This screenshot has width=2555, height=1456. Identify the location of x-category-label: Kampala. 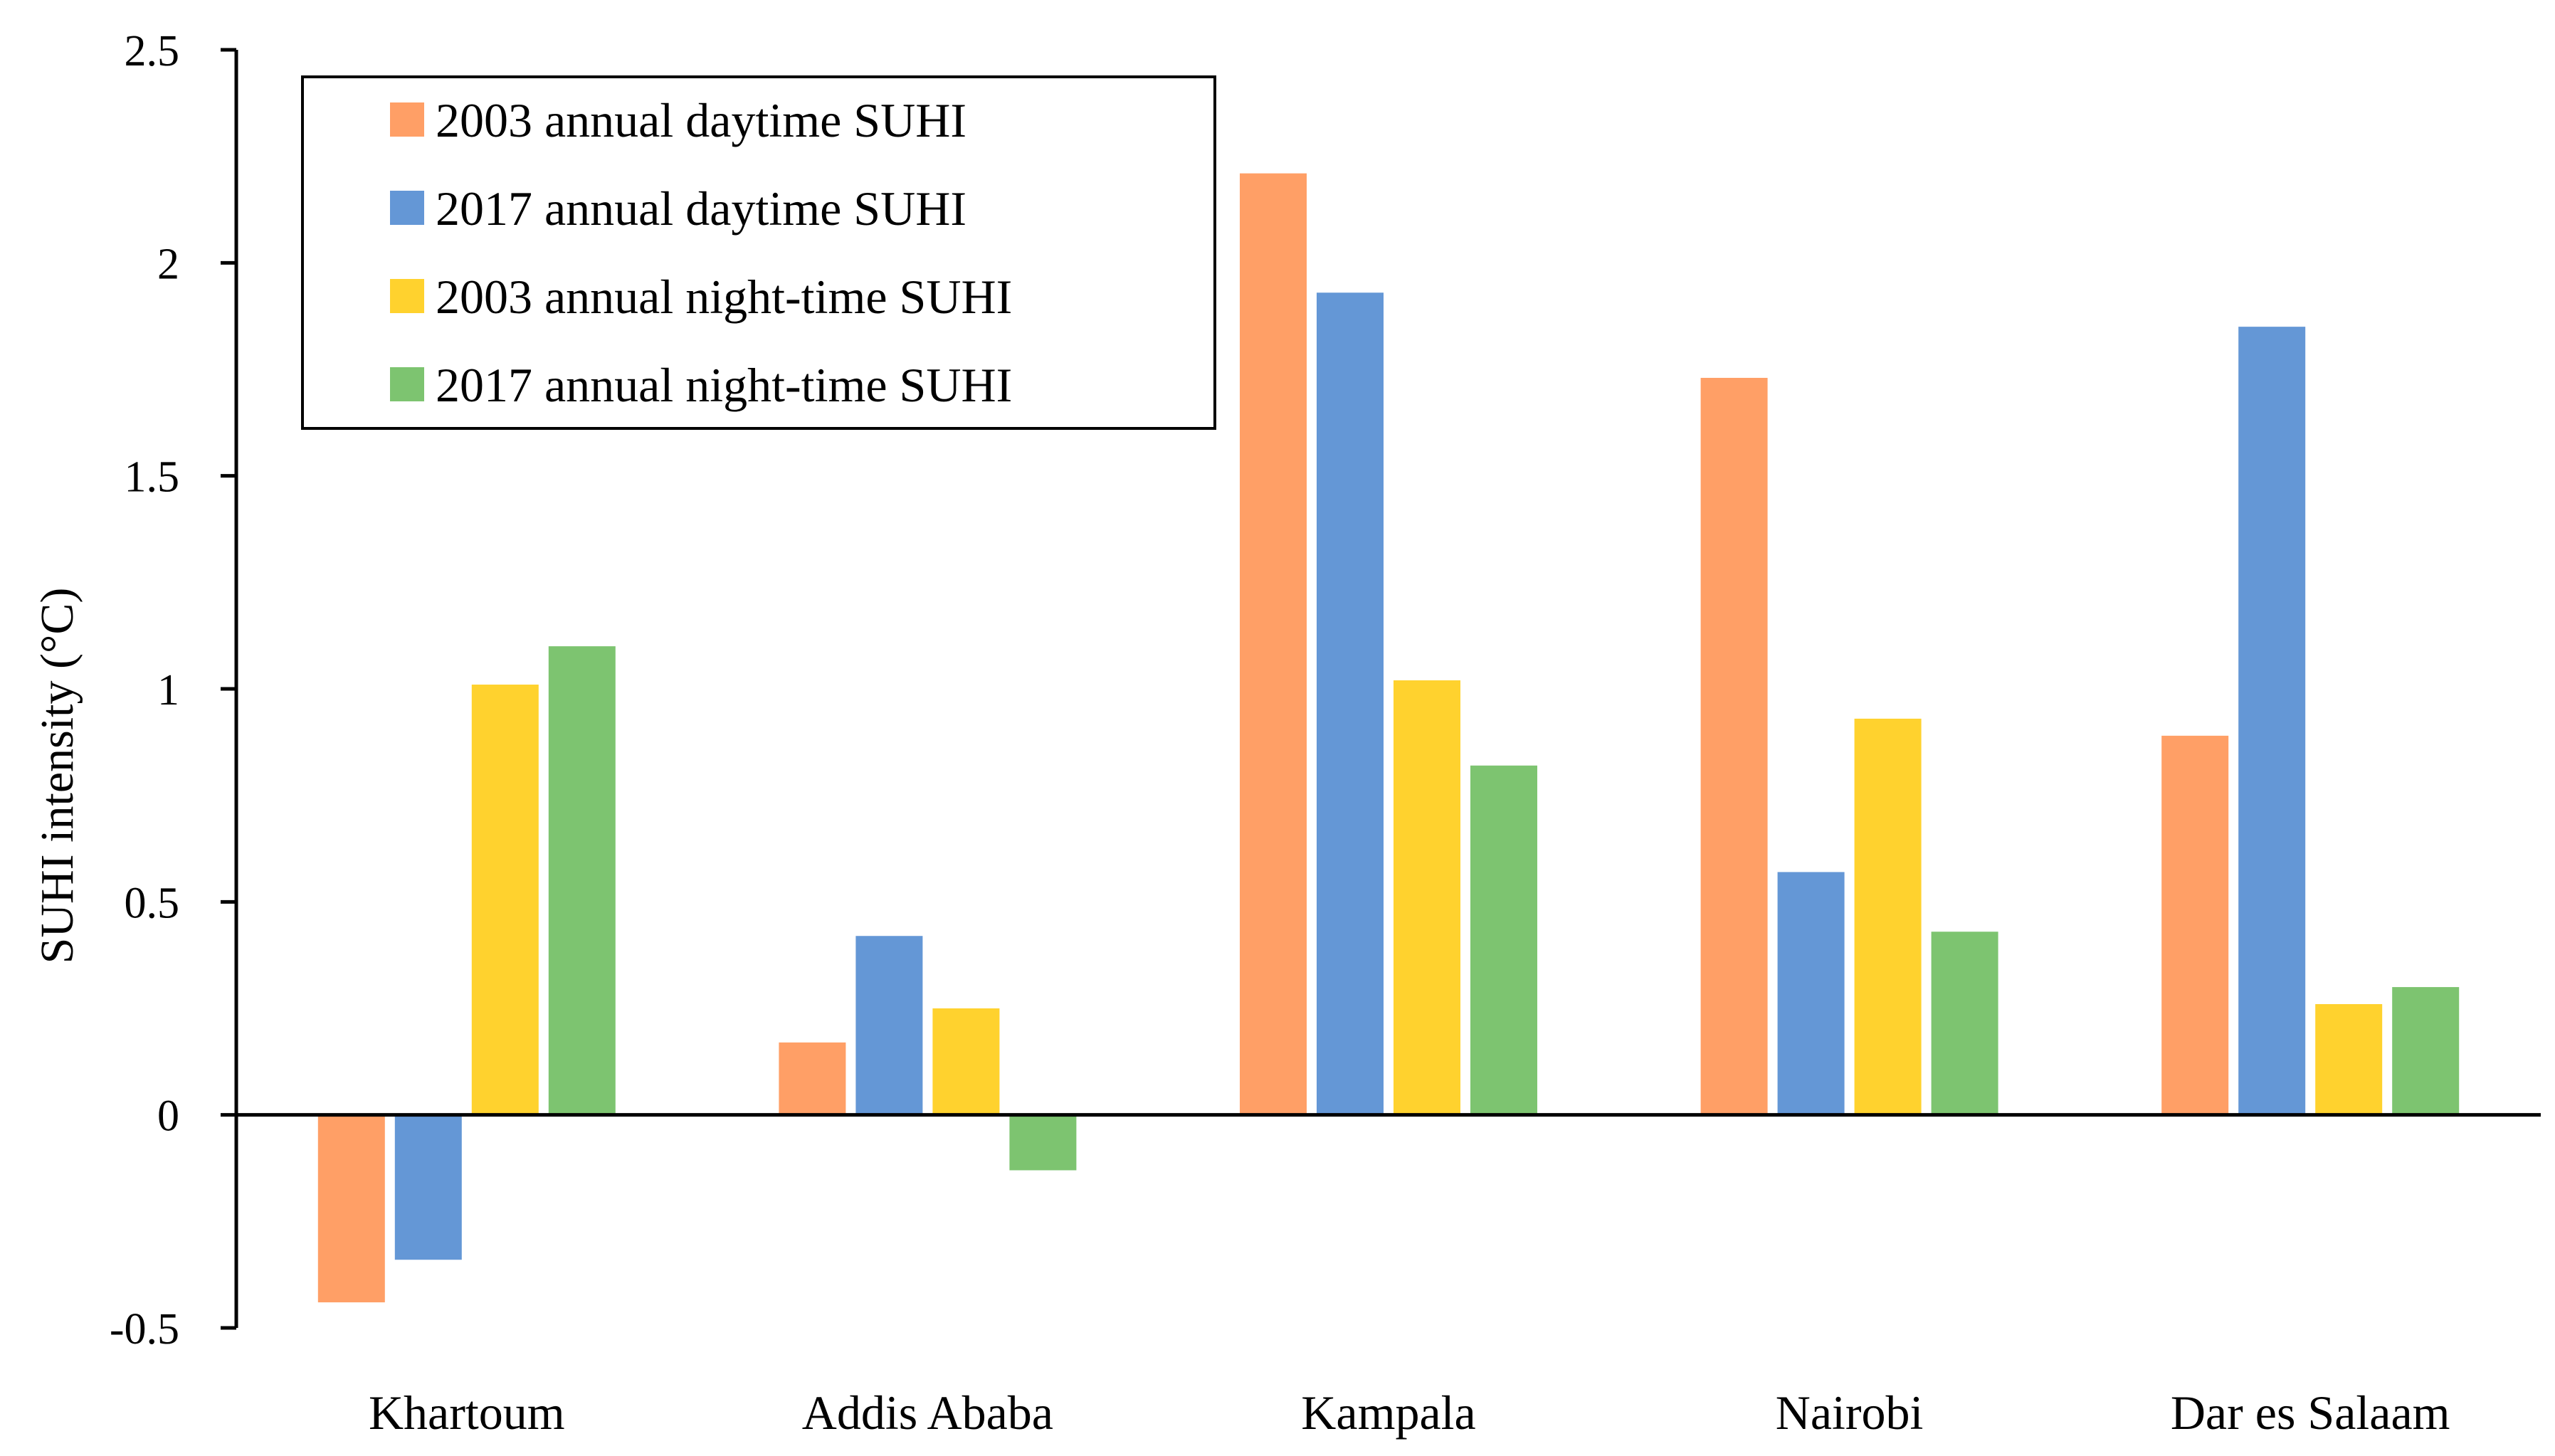
(1388, 1413).